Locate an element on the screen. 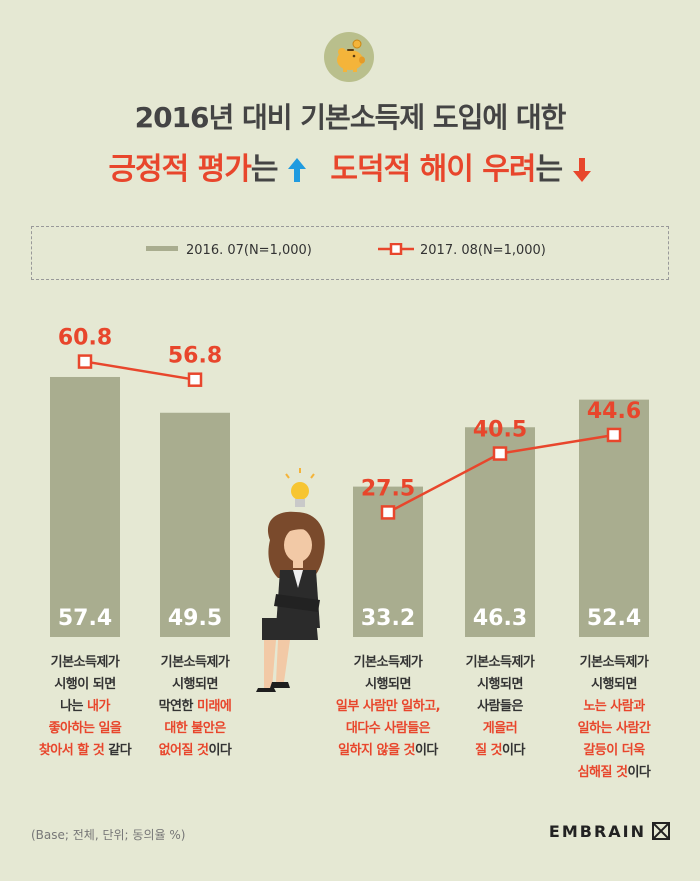  caption-highlight: 내가 is located at coordinates (98, 706).